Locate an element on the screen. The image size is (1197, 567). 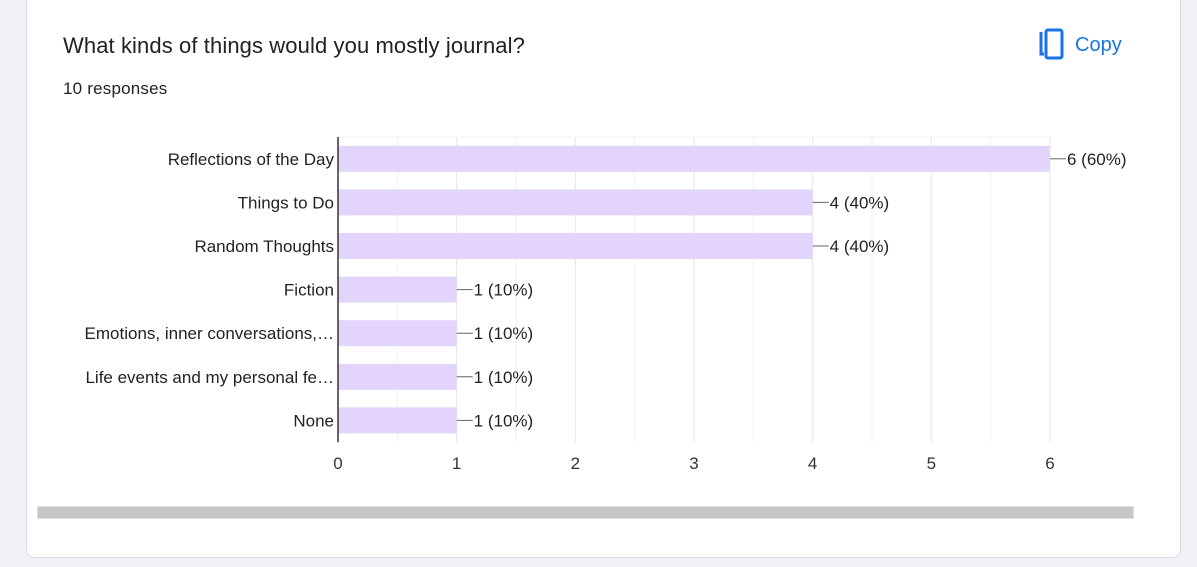
data-label: 6 (60%) is located at coordinates (1097, 159).